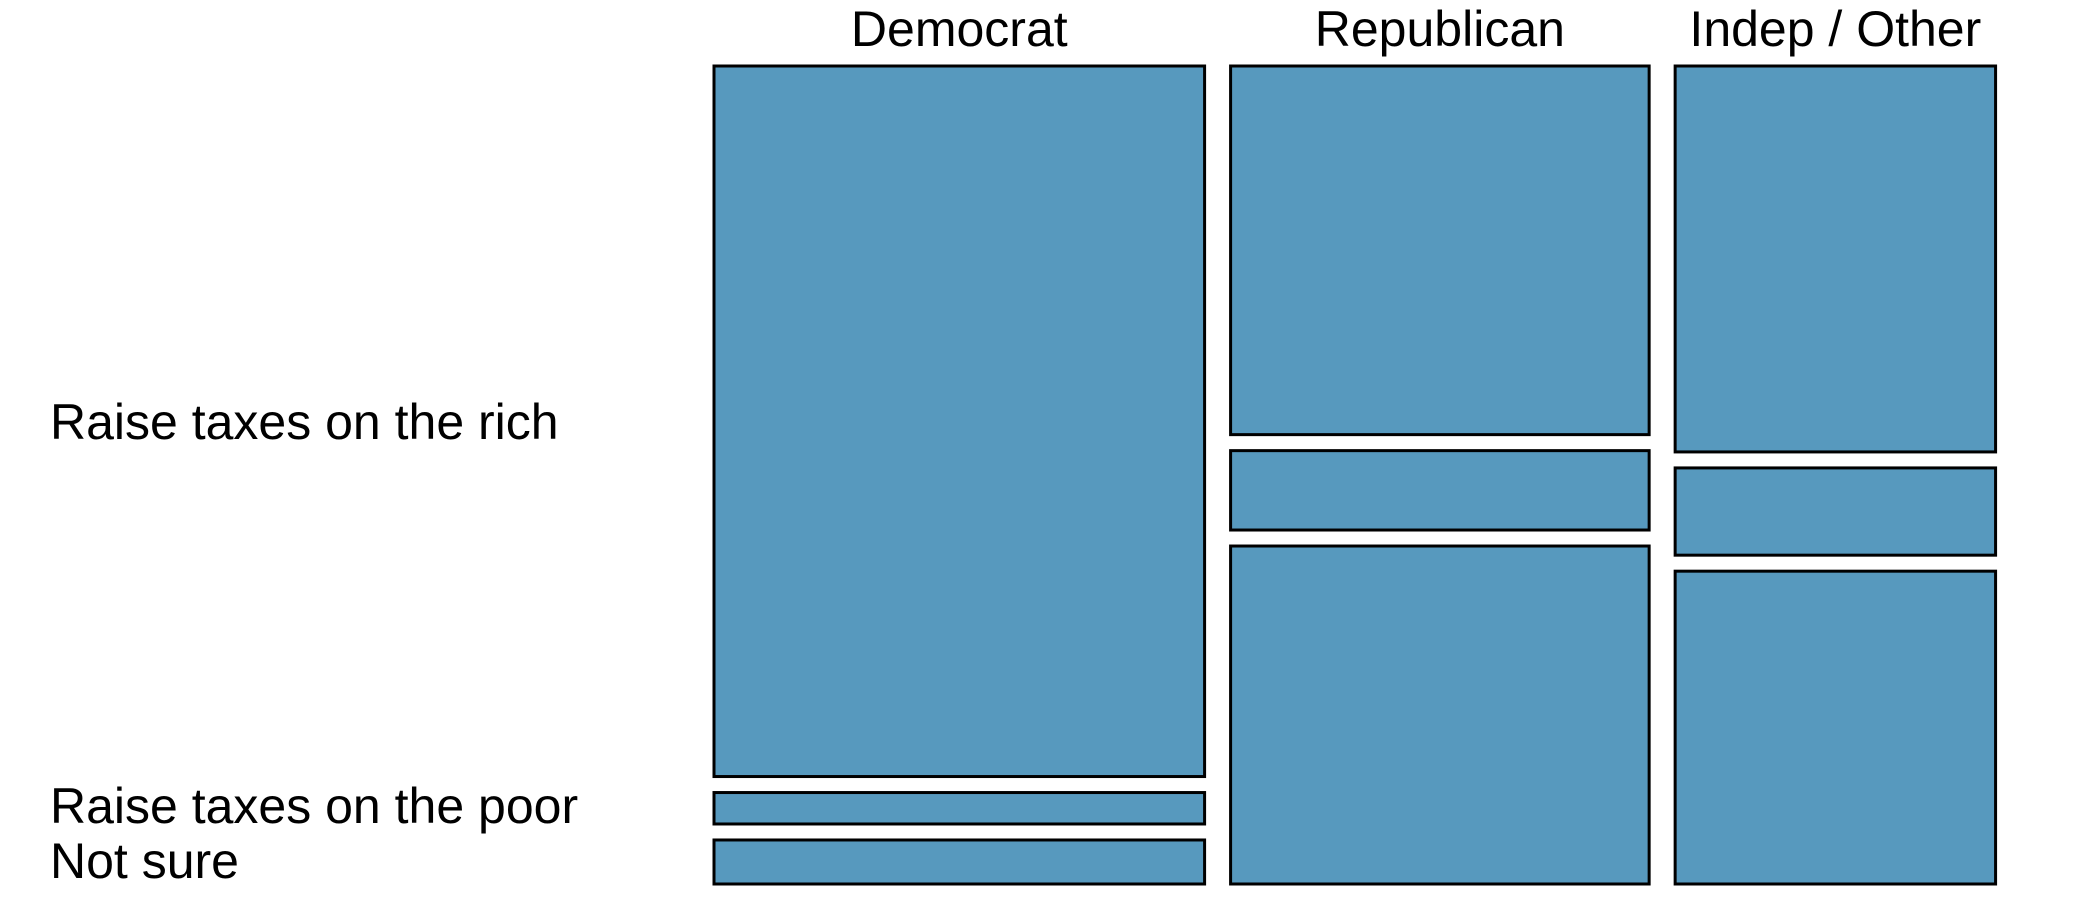 The image size is (2100, 900). I want to click on column-label-democrat: Democrat, so click(959, 29).